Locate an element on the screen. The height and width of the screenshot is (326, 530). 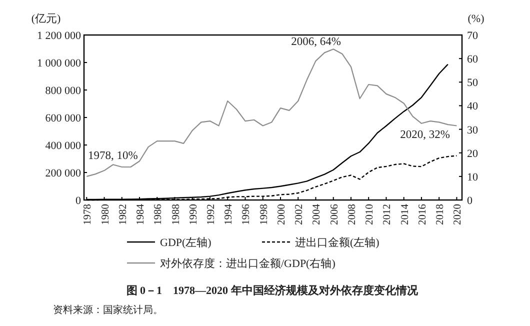
y-tick-label: 1 200 000 is located at coordinates (59, 36).